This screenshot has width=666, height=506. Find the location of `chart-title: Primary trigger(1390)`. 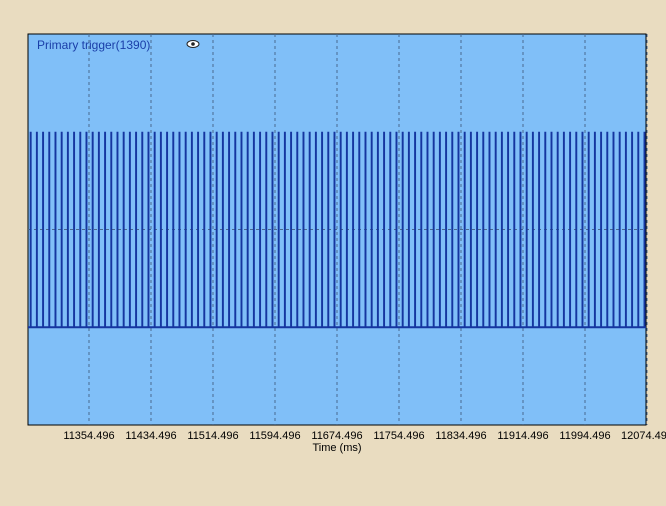

chart-title: Primary trigger(1390) is located at coordinates (93, 45).